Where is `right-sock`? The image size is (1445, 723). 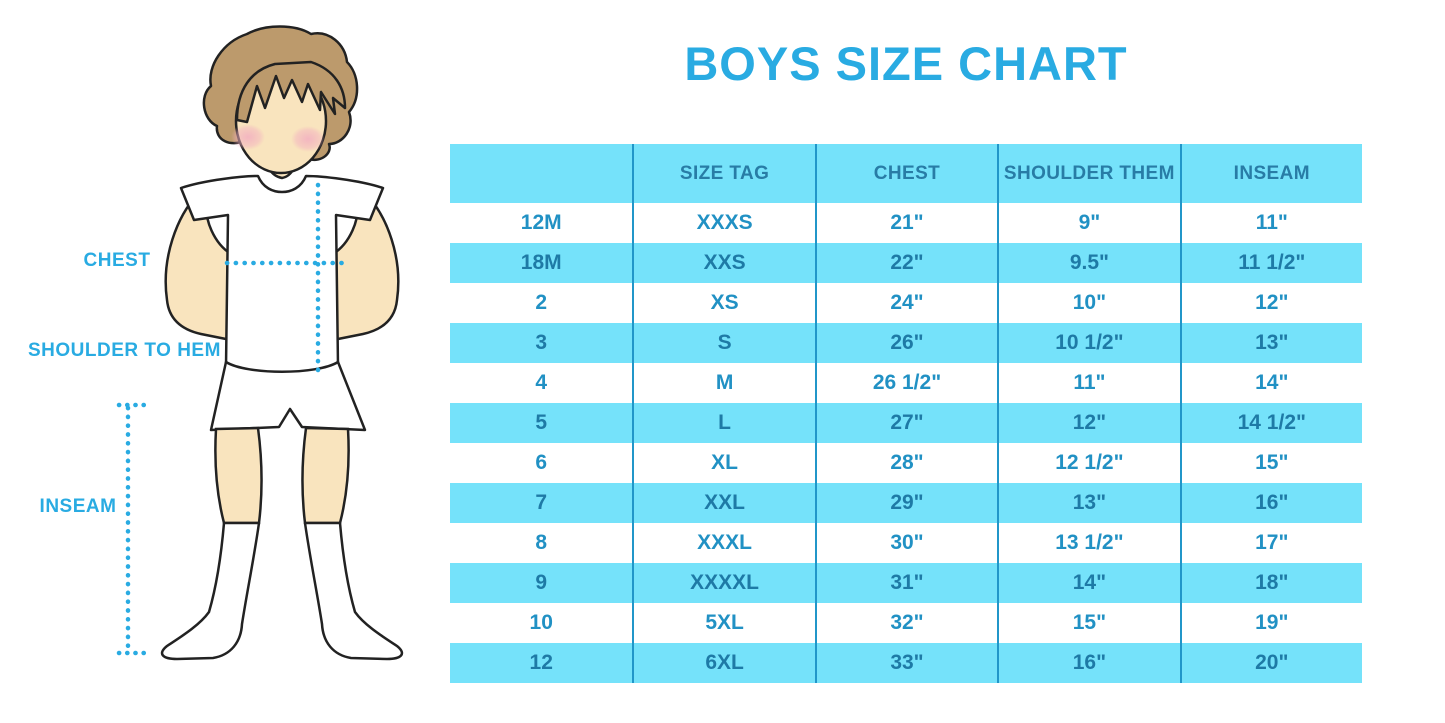
right-sock is located at coordinates (353, 591).